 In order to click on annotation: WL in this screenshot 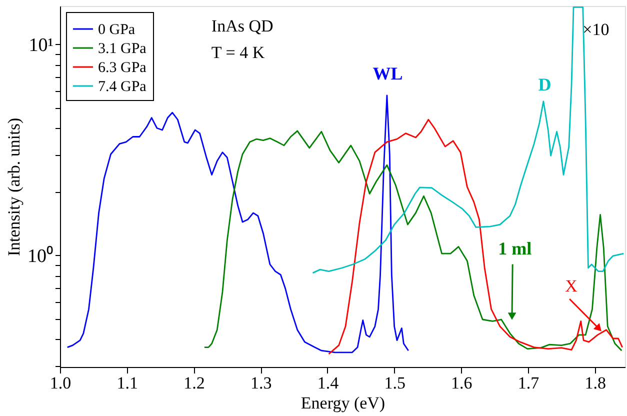, I will do `click(387, 74)`.